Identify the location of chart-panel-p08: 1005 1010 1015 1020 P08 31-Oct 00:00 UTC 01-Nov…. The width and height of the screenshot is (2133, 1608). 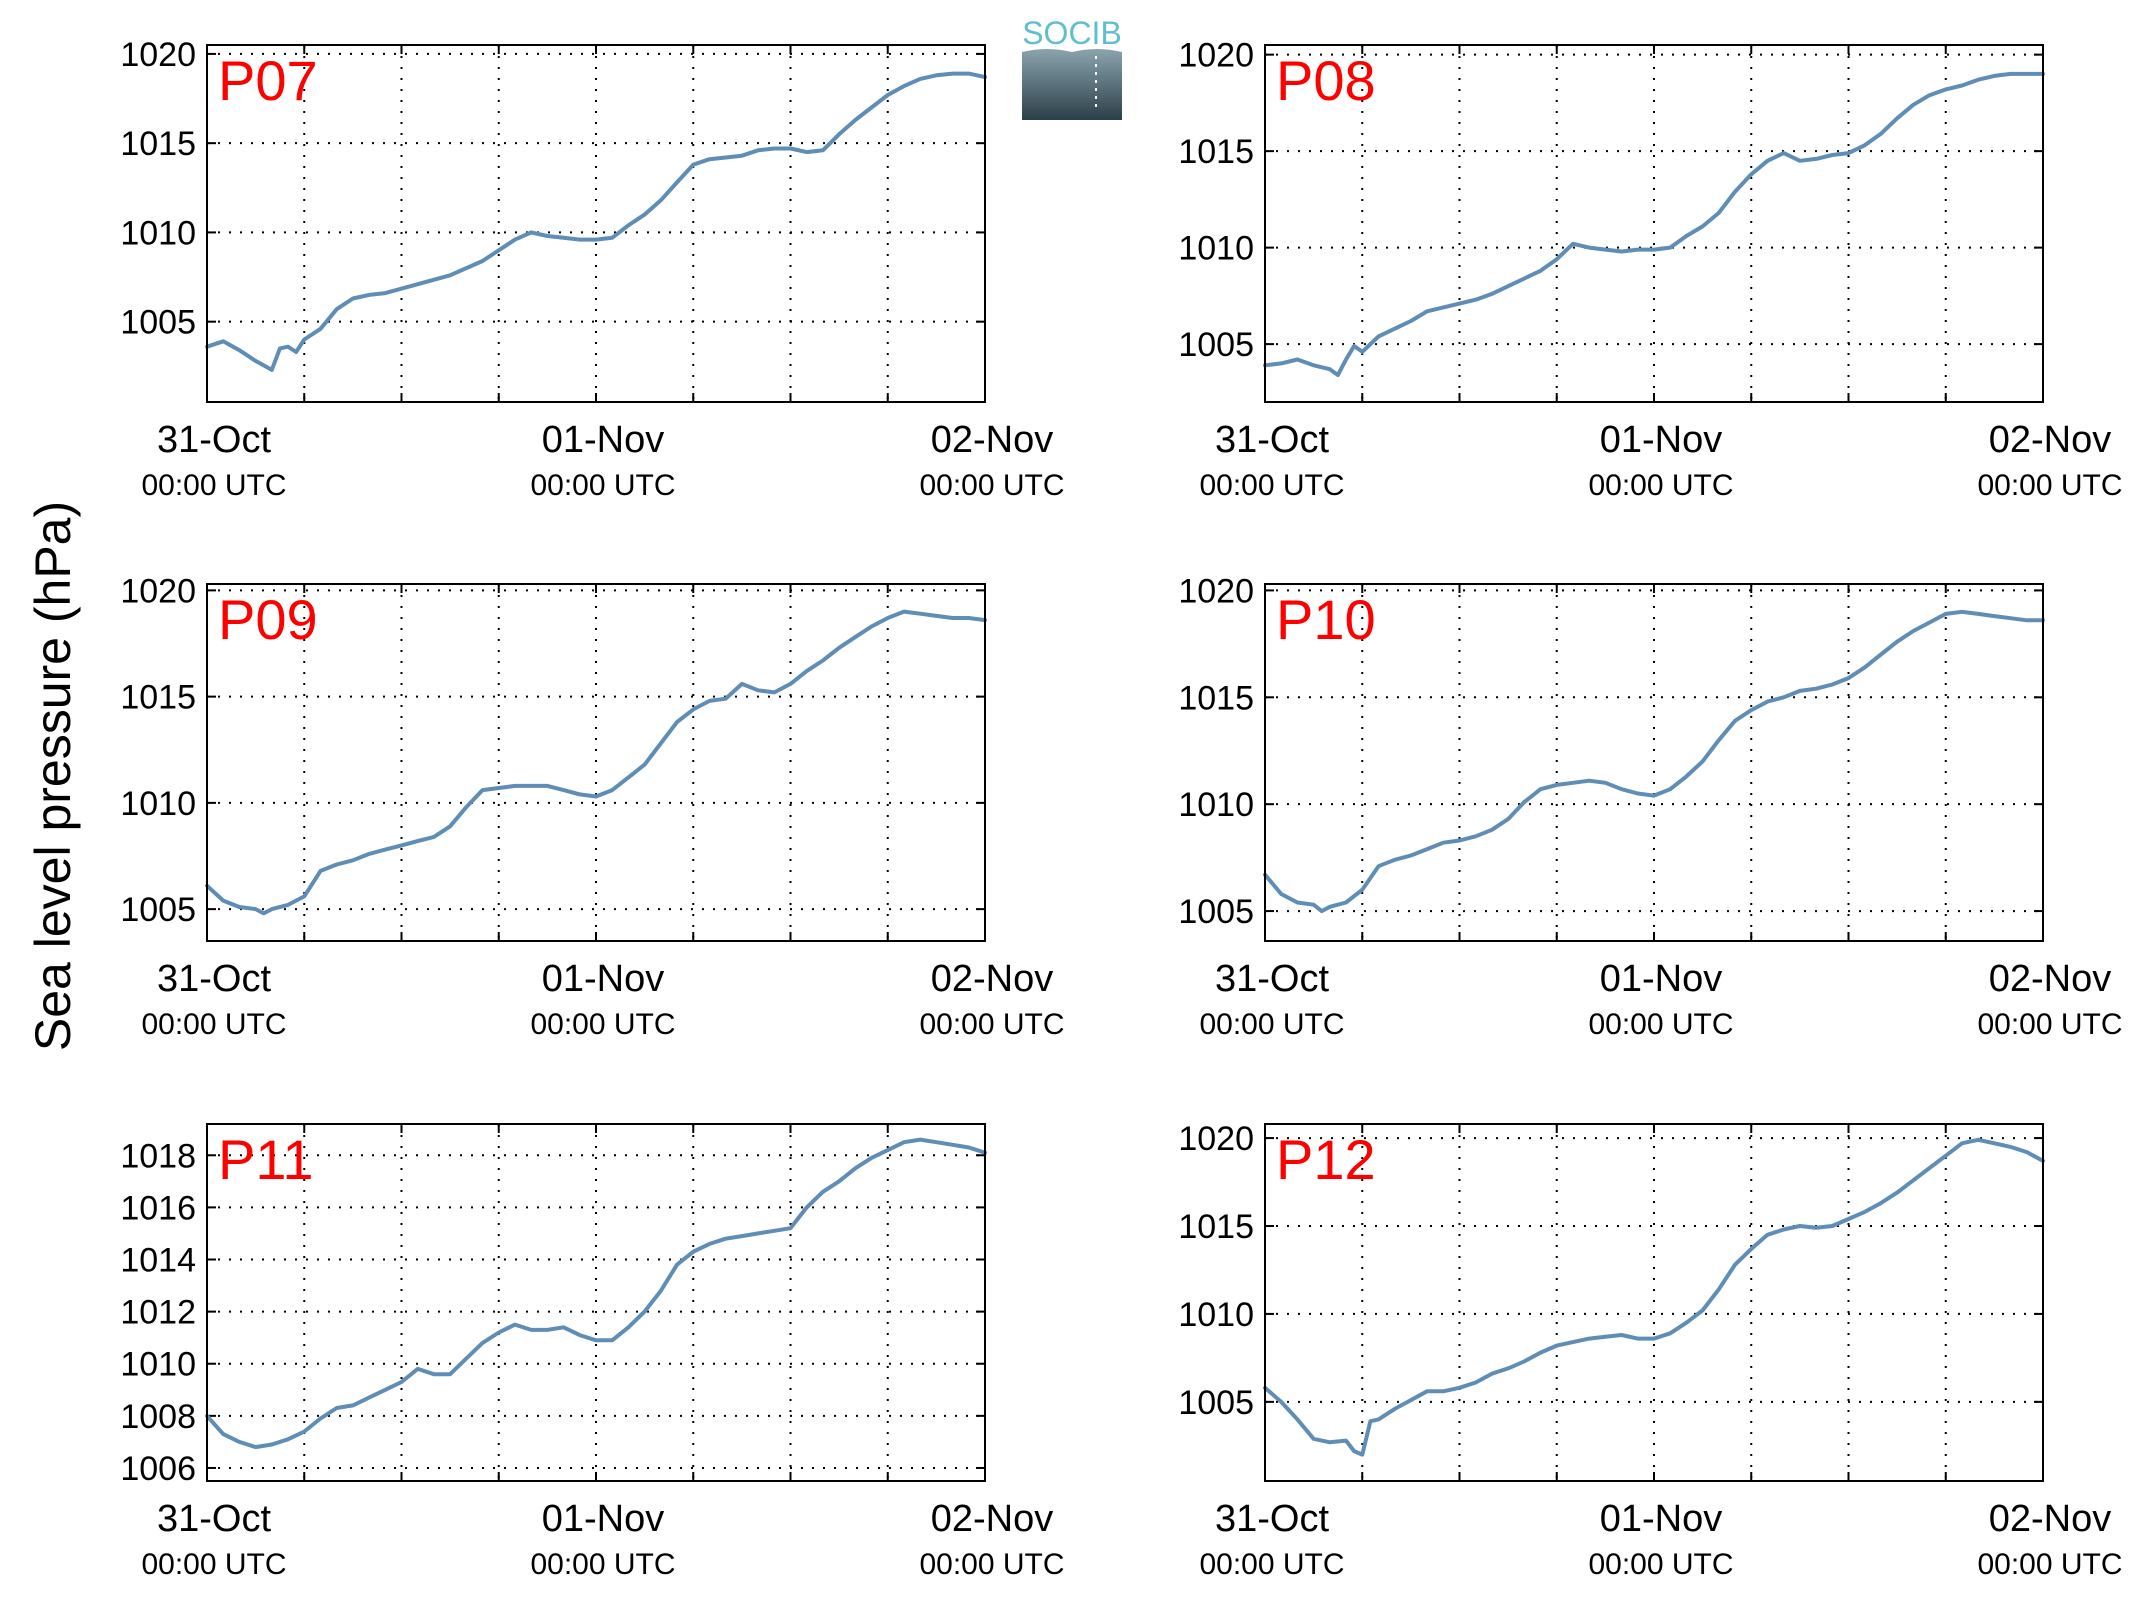
(1650, 269).